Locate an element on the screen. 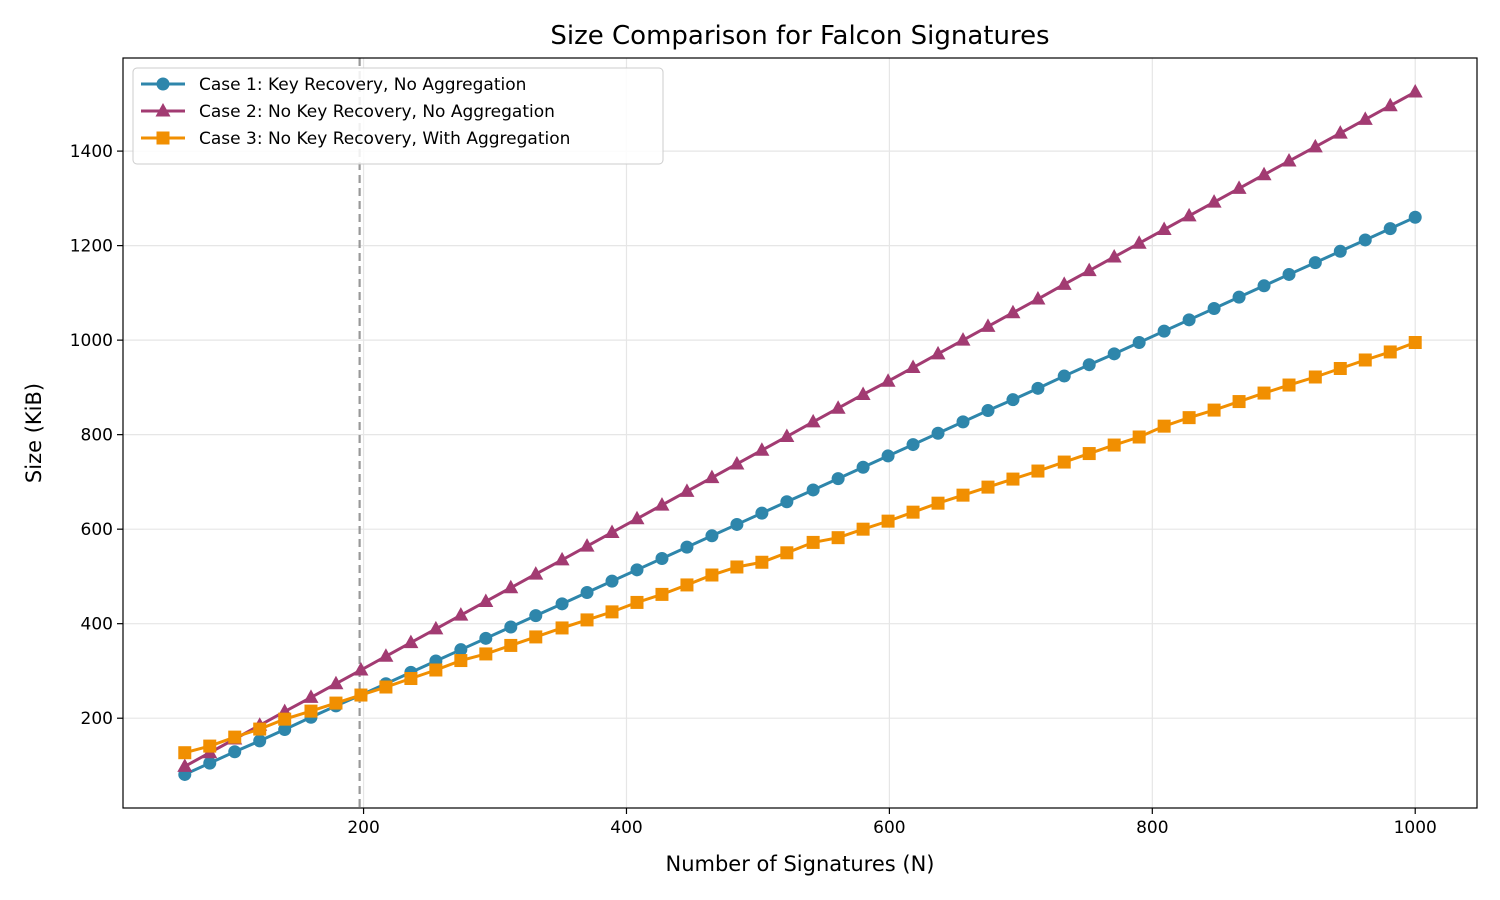 The width and height of the screenshot is (1500, 900). y-tick-label: 600 is located at coordinates (97, 530).